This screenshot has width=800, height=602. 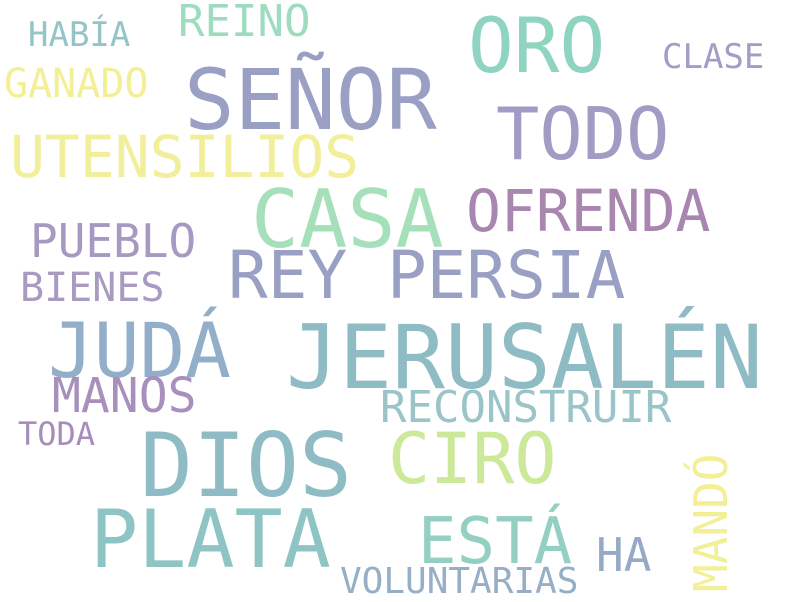 What do you see at coordinates (588, 211) in the screenshot?
I see `word-ofrenda: OFRENDA` at bounding box center [588, 211].